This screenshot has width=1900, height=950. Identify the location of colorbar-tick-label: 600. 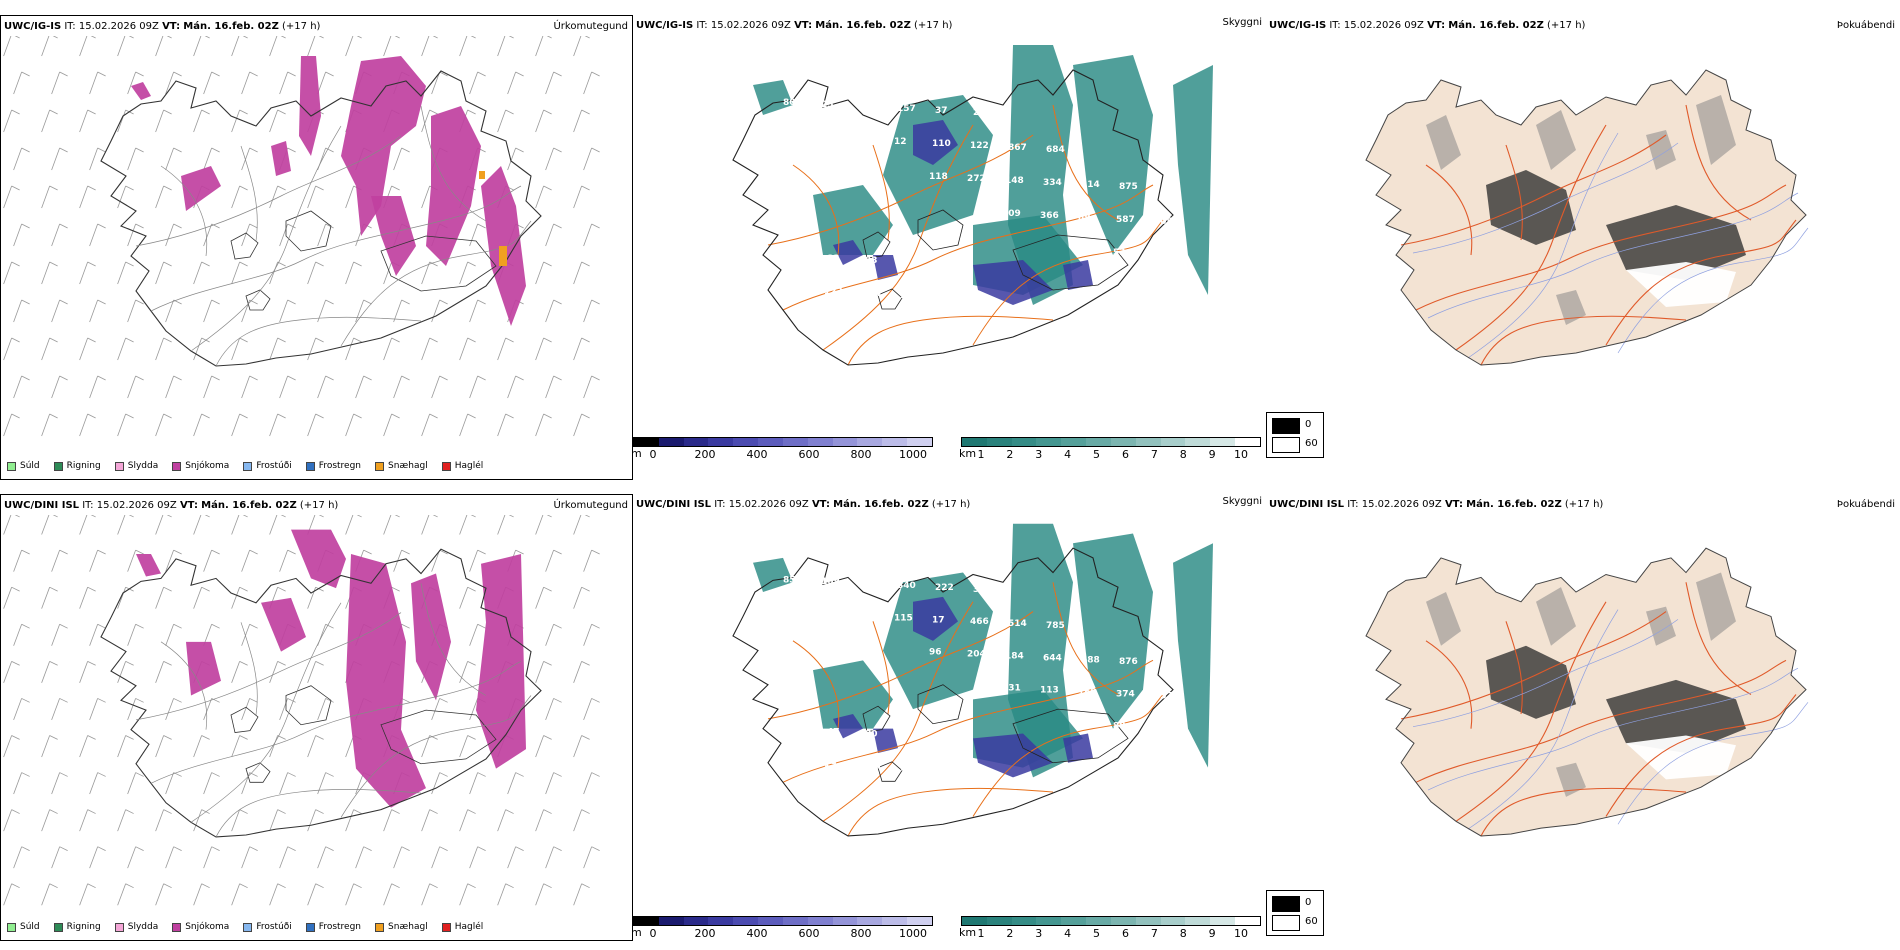
(809, 454).